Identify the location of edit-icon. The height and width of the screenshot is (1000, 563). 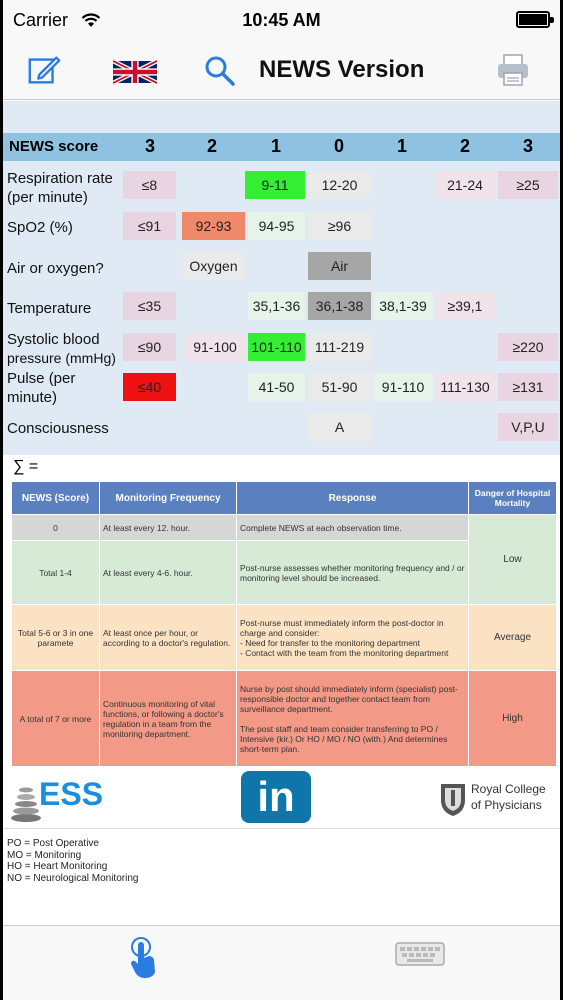
(44, 70).